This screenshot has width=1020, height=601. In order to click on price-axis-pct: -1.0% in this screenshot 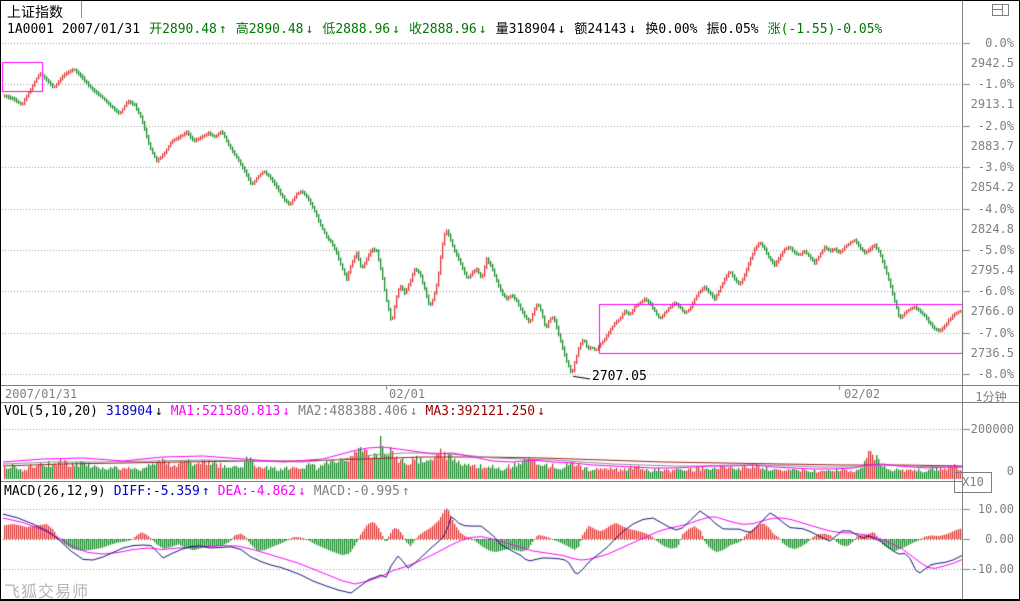, I will do `click(995, 84)`.